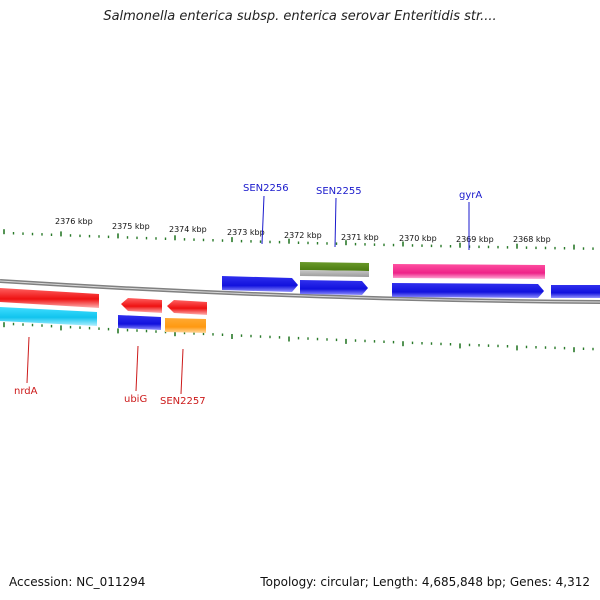 The width and height of the screenshot is (600, 600). What do you see at coordinates (360, 237) in the screenshot?
I see `position-label: 2371 kbp` at bounding box center [360, 237].